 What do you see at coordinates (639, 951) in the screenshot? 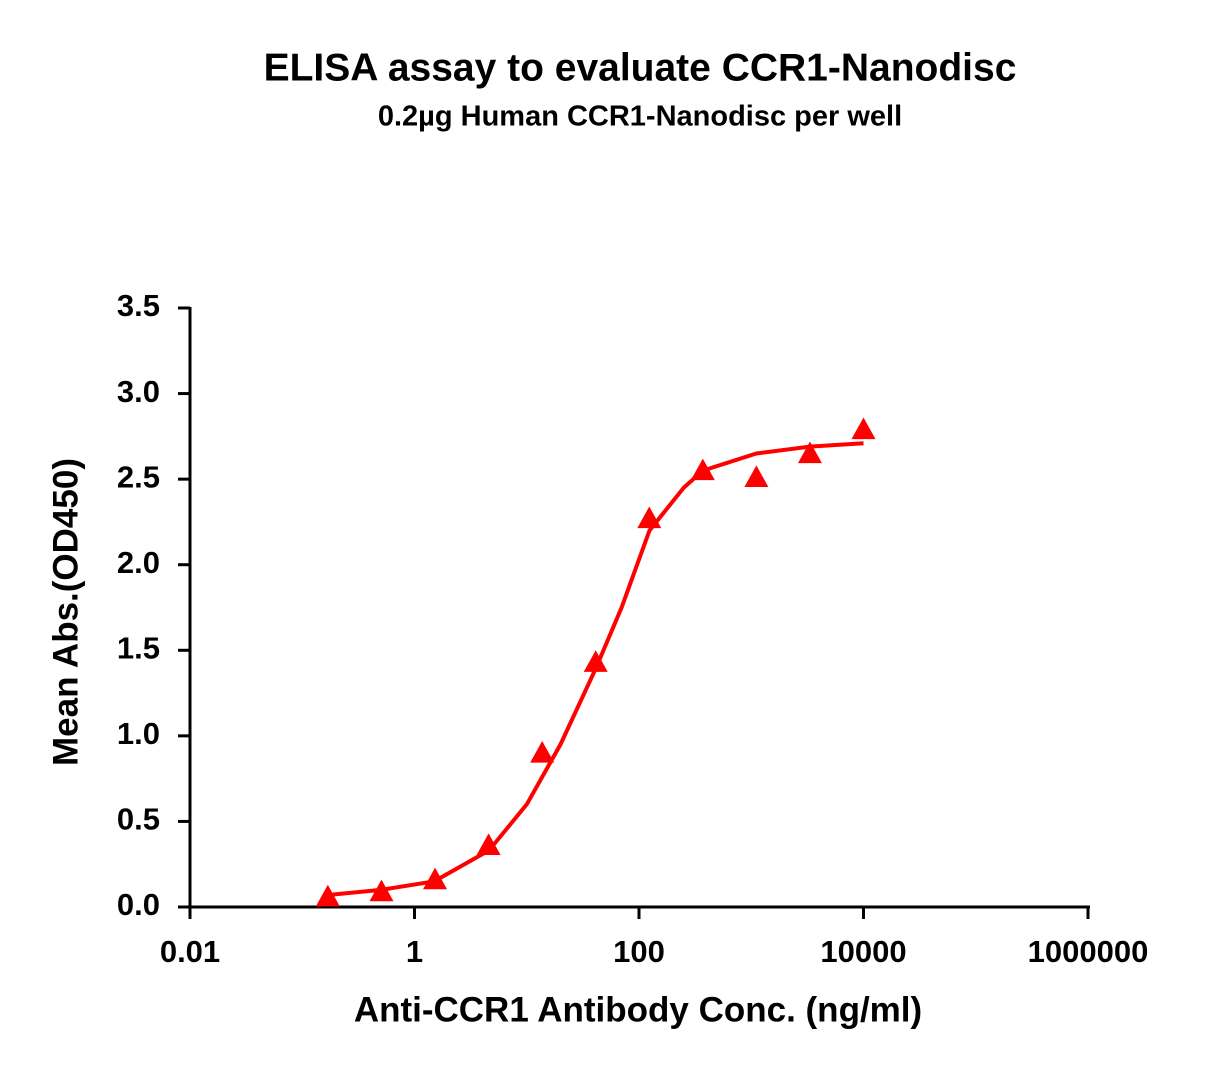
I see `x-tick-label: 100` at bounding box center [639, 951].